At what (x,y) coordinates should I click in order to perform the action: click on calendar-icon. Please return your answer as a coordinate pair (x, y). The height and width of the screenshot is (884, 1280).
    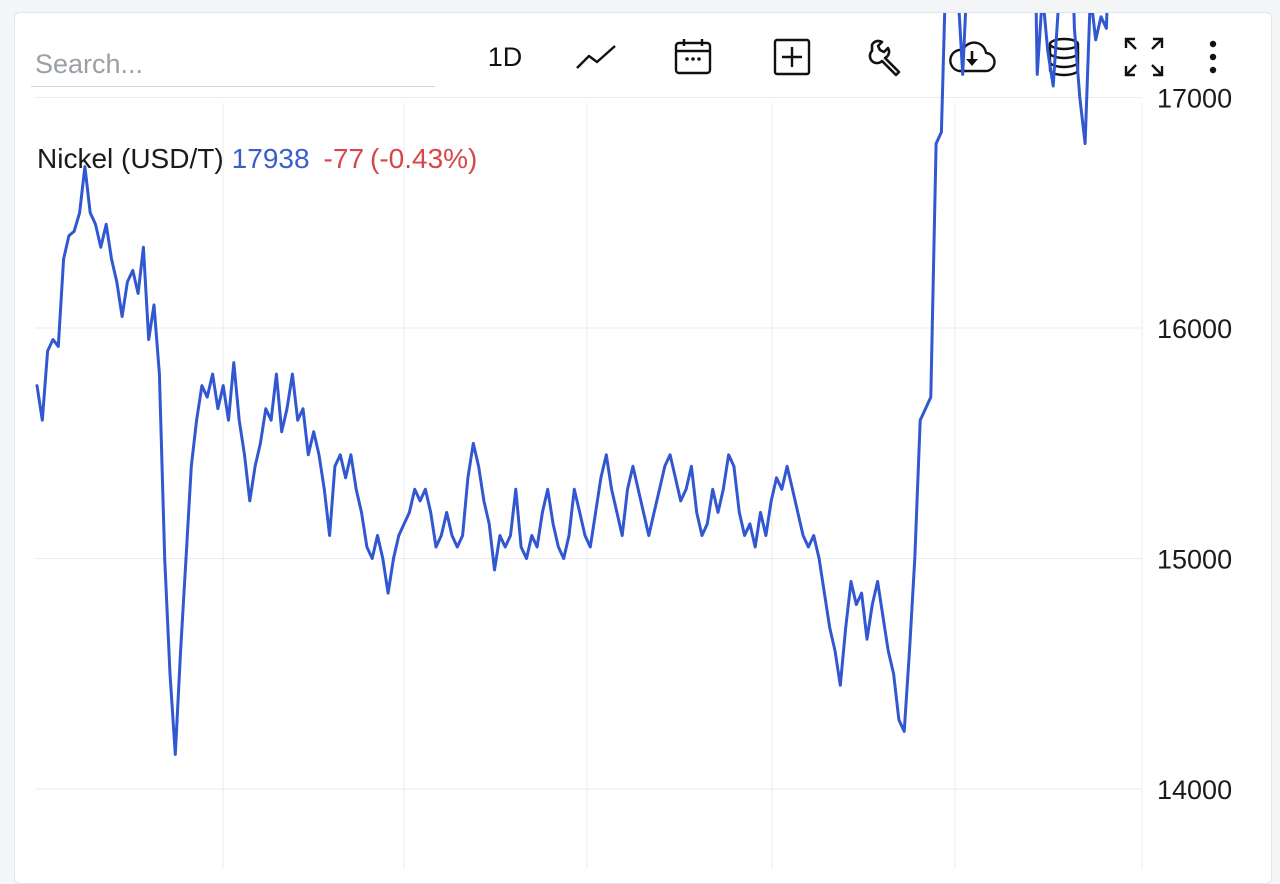
    Looking at the image, I should click on (693, 57).